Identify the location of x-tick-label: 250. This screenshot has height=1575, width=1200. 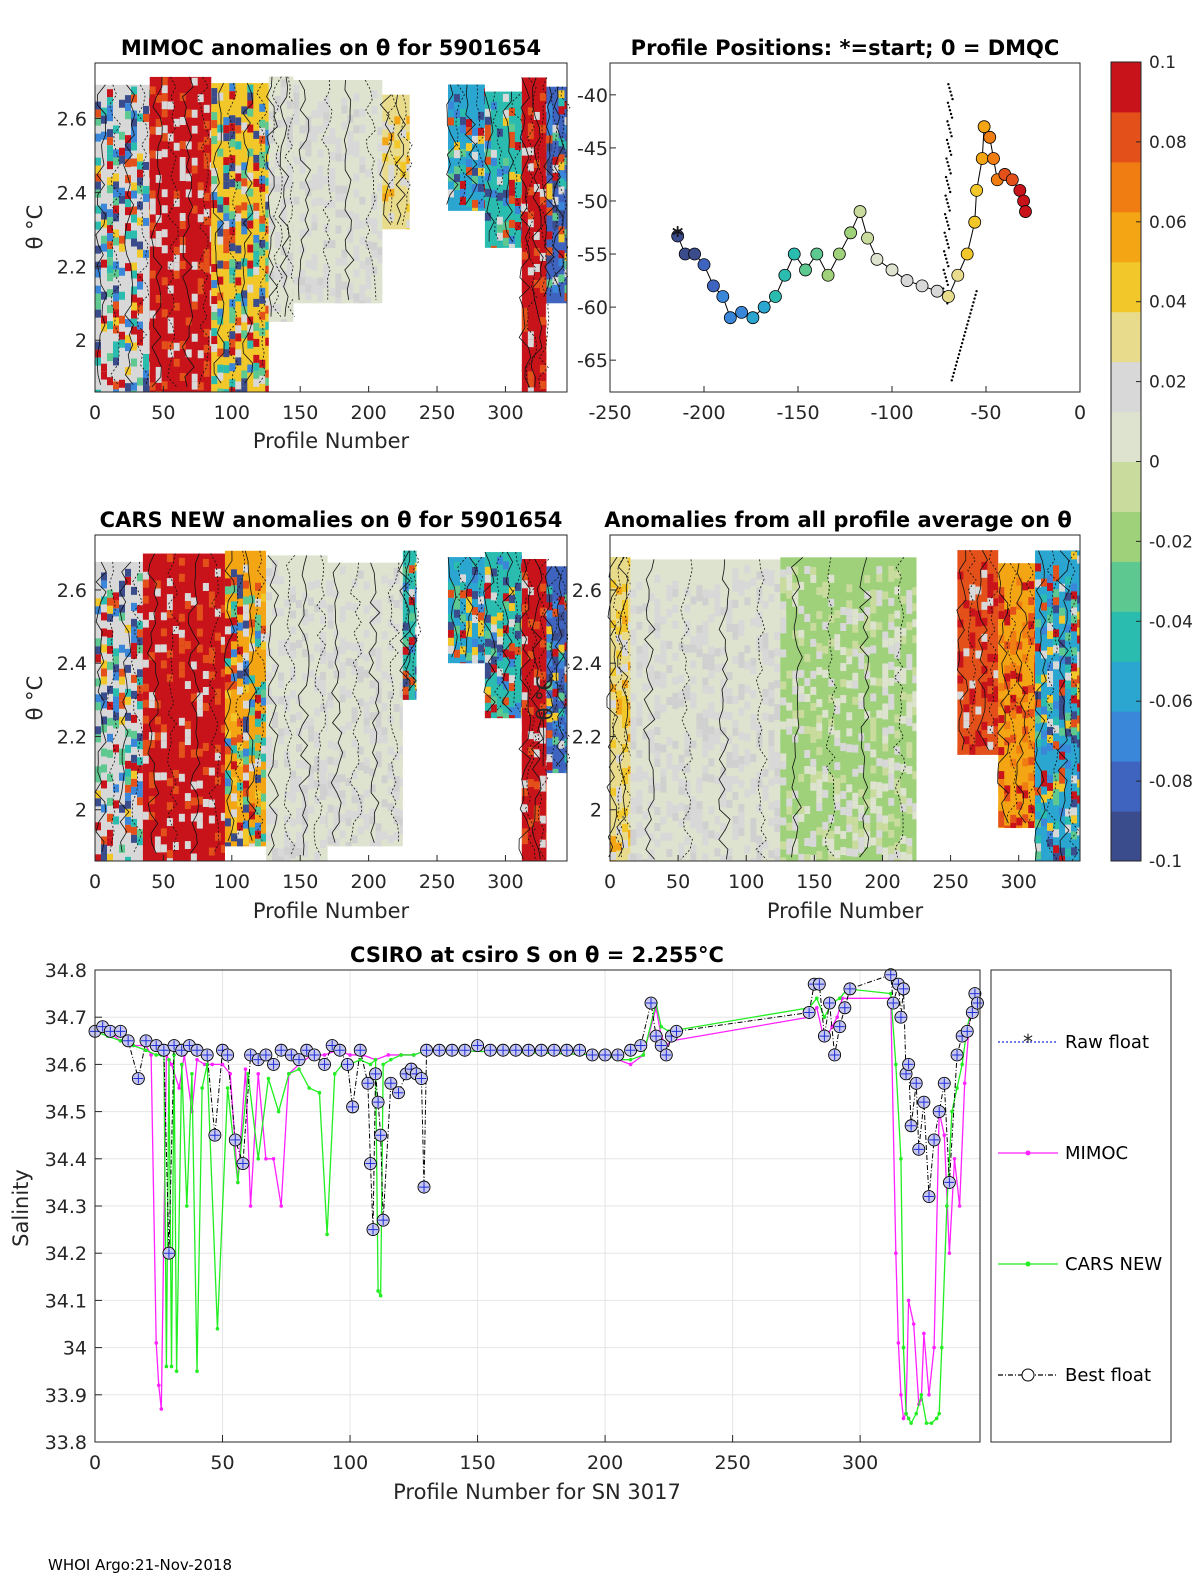
(437, 882).